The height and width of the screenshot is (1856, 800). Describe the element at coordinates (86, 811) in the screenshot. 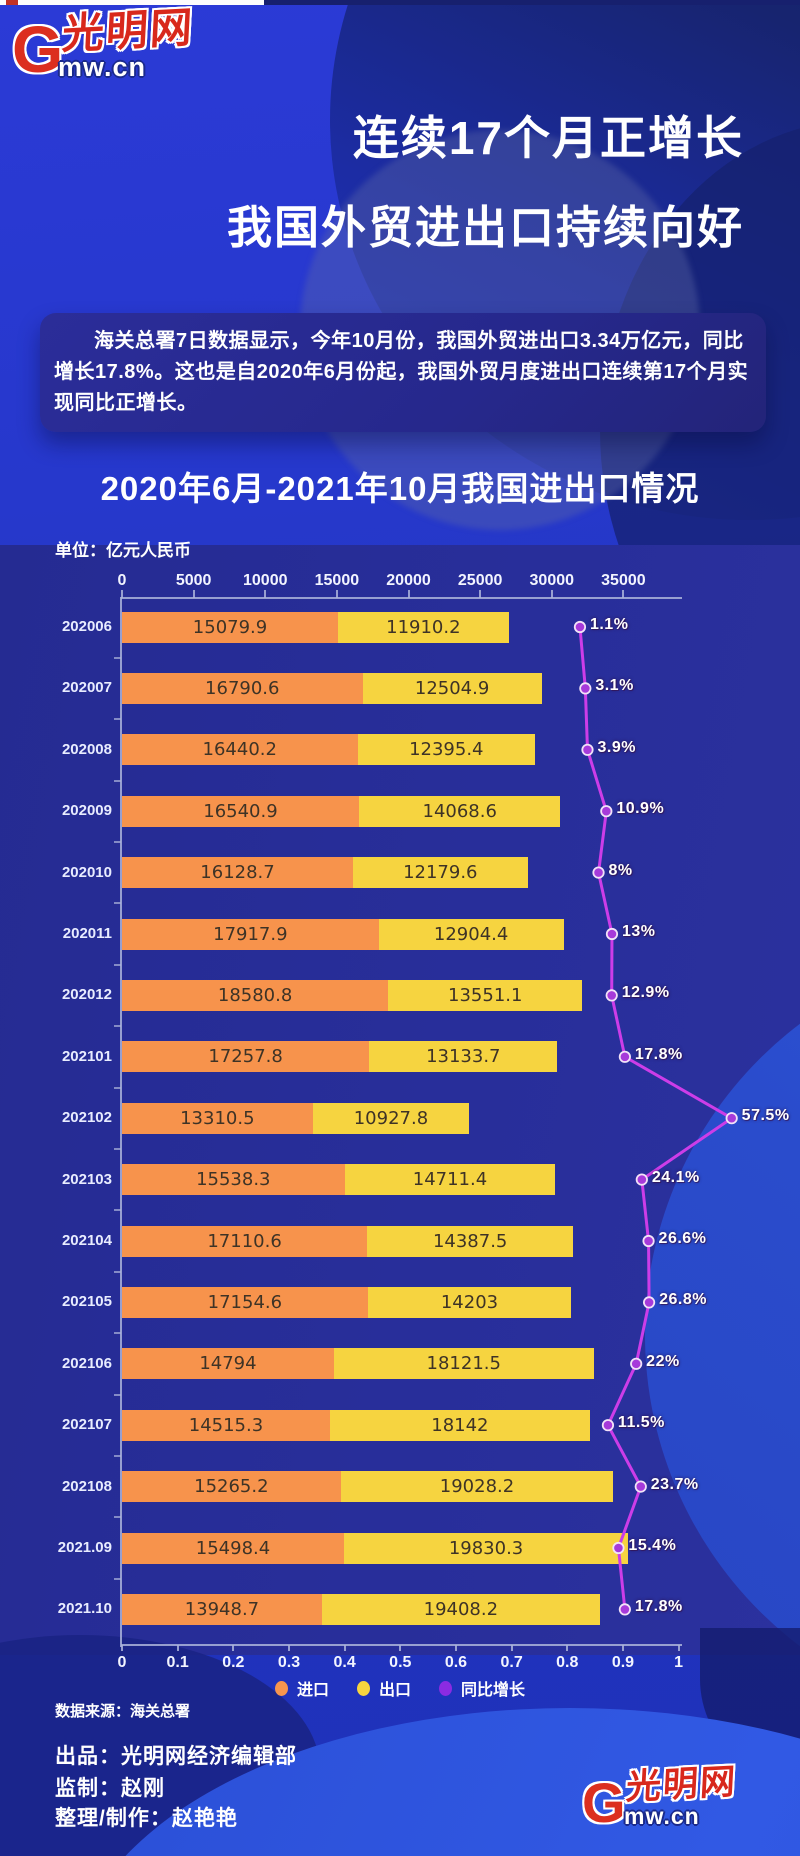

I see `bar-row-label: 202009` at that location.